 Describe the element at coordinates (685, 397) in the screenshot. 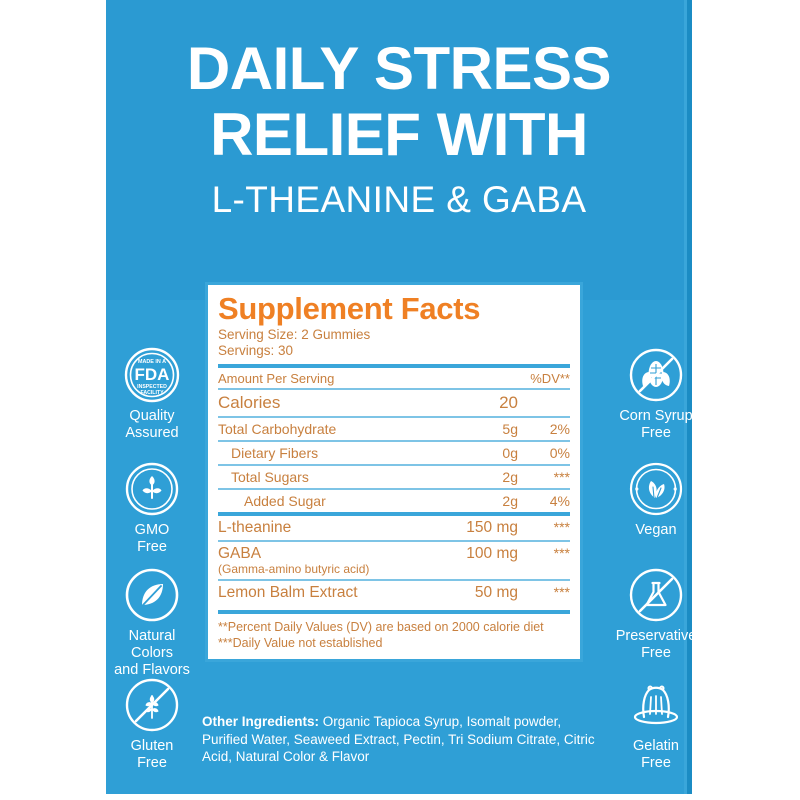

I see `panel-right-highlight` at that location.